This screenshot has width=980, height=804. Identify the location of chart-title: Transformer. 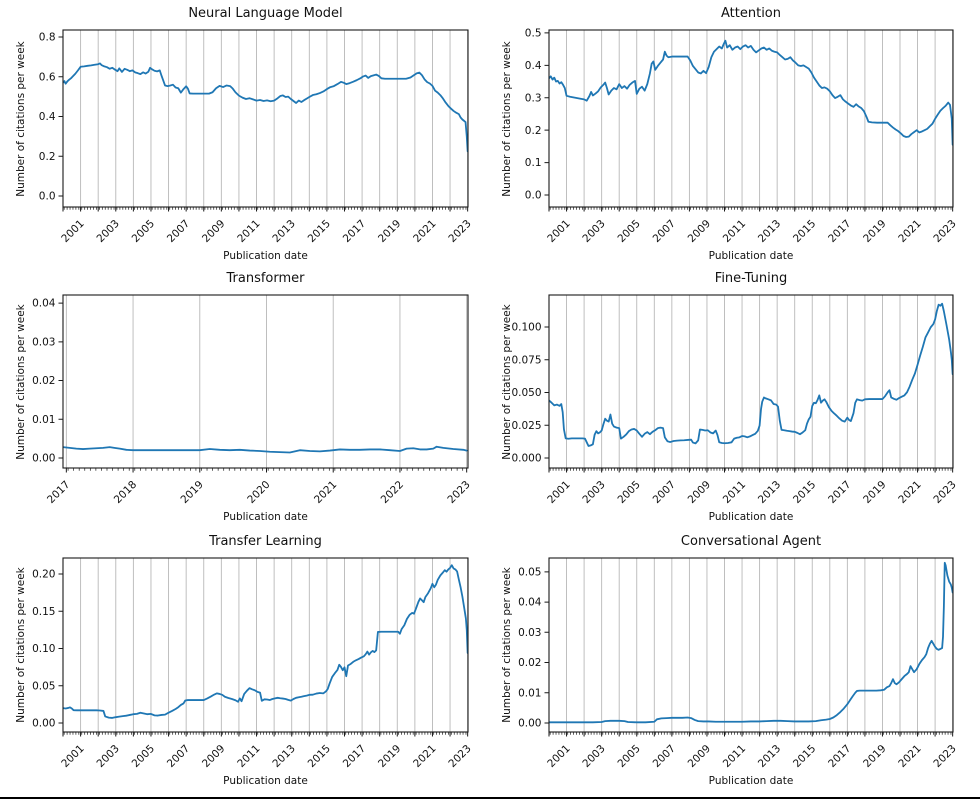
(265, 278).